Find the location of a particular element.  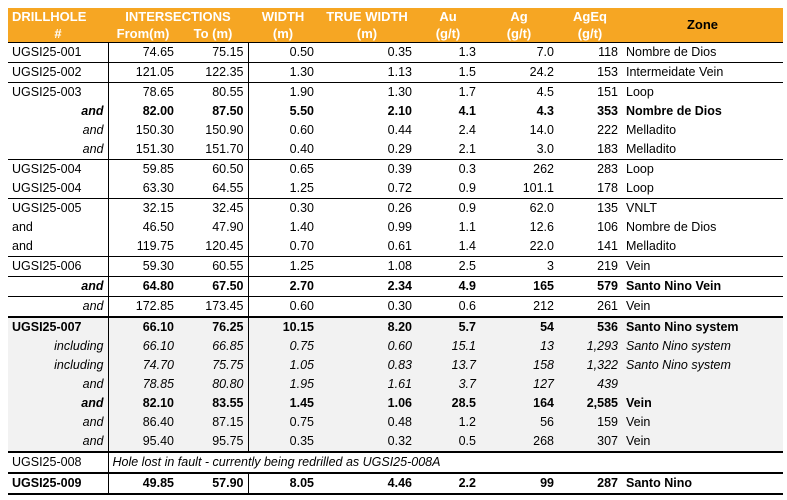

drillhole-cell: UGSI25-006 is located at coordinates (58, 266).